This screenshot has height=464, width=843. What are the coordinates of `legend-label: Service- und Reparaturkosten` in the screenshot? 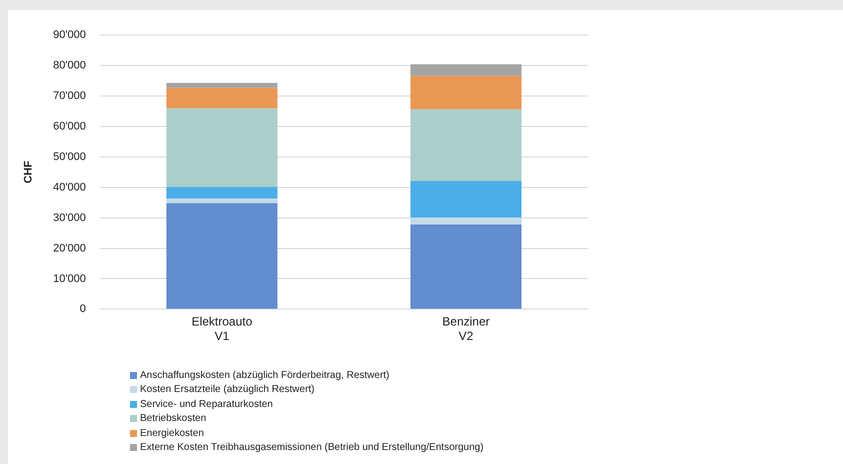 It's located at (206, 404).